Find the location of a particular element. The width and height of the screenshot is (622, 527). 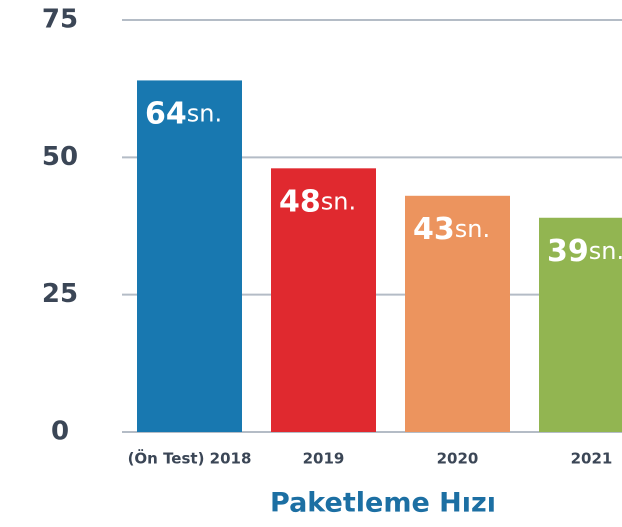

y-tick-label: 25 is located at coordinates (60, 294).